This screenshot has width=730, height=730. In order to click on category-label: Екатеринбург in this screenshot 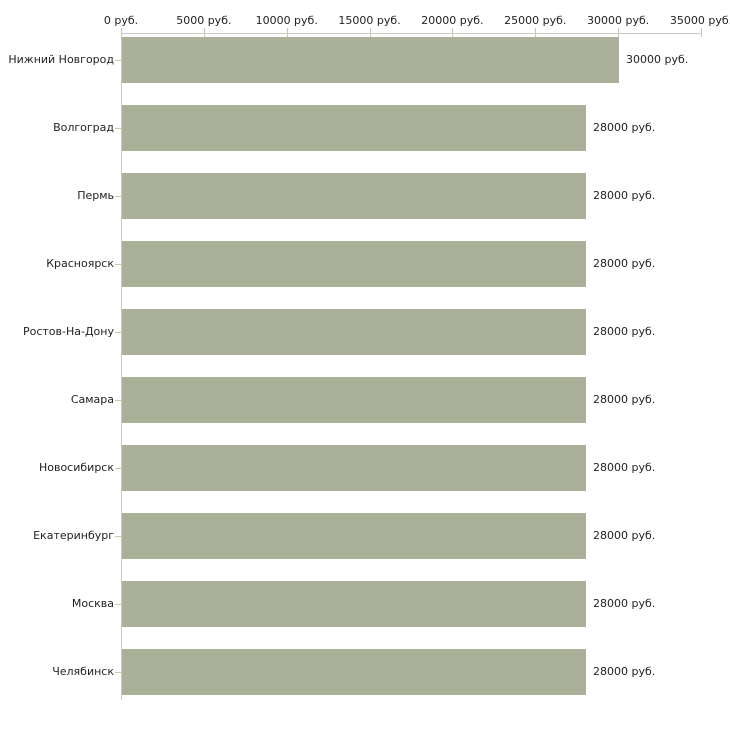, I will do `click(73, 535)`.